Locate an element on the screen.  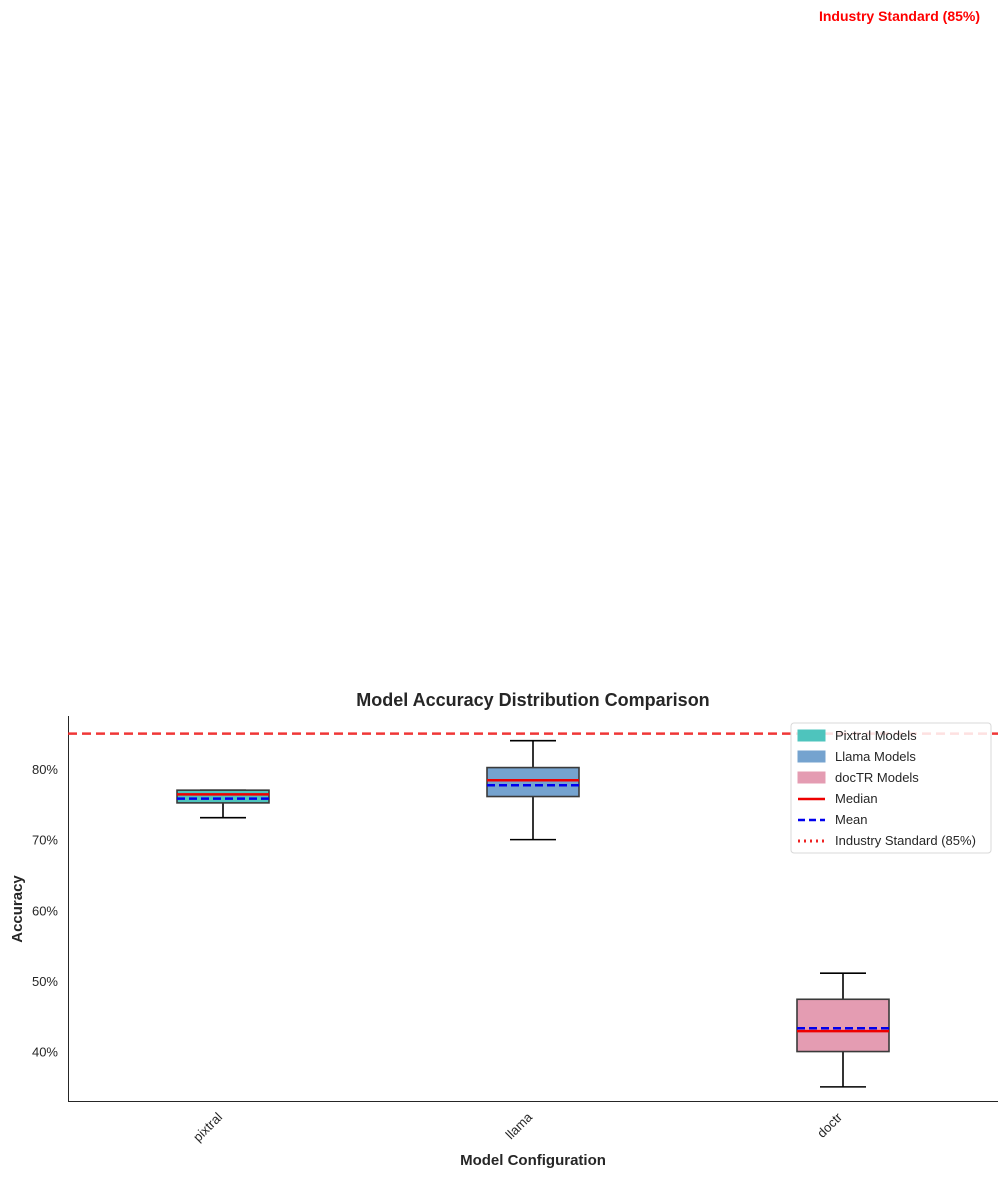
legend-frame is located at coordinates (891, 788).